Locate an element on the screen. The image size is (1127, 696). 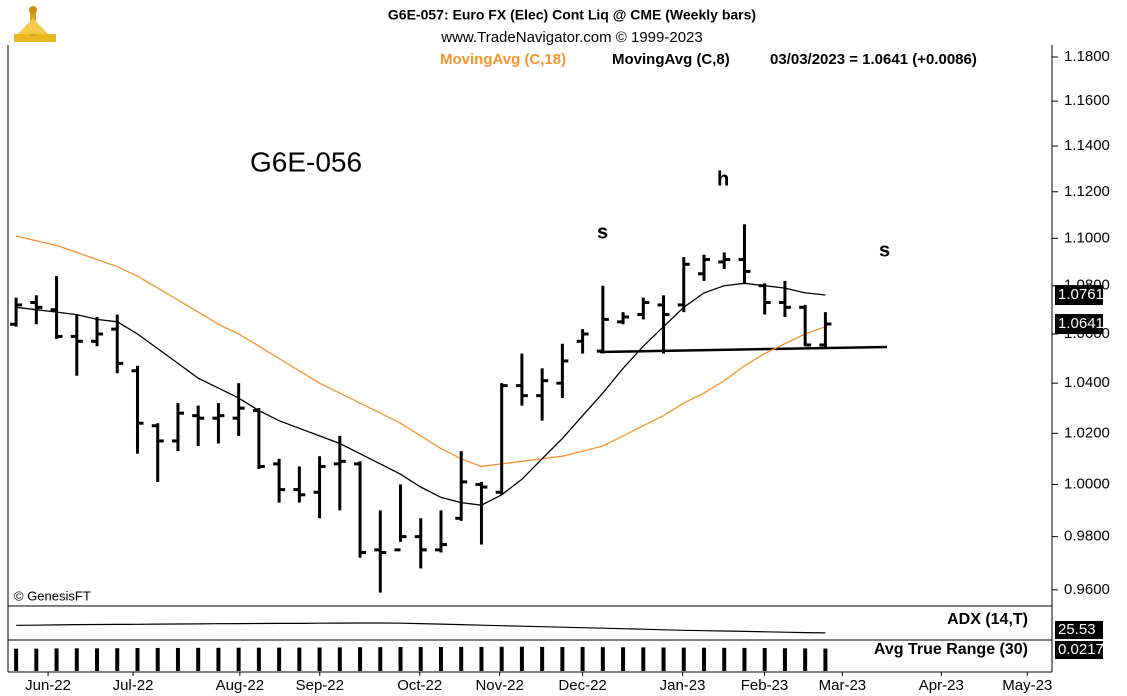
x-tick-label: Apr-23 is located at coordinates (941, 685).